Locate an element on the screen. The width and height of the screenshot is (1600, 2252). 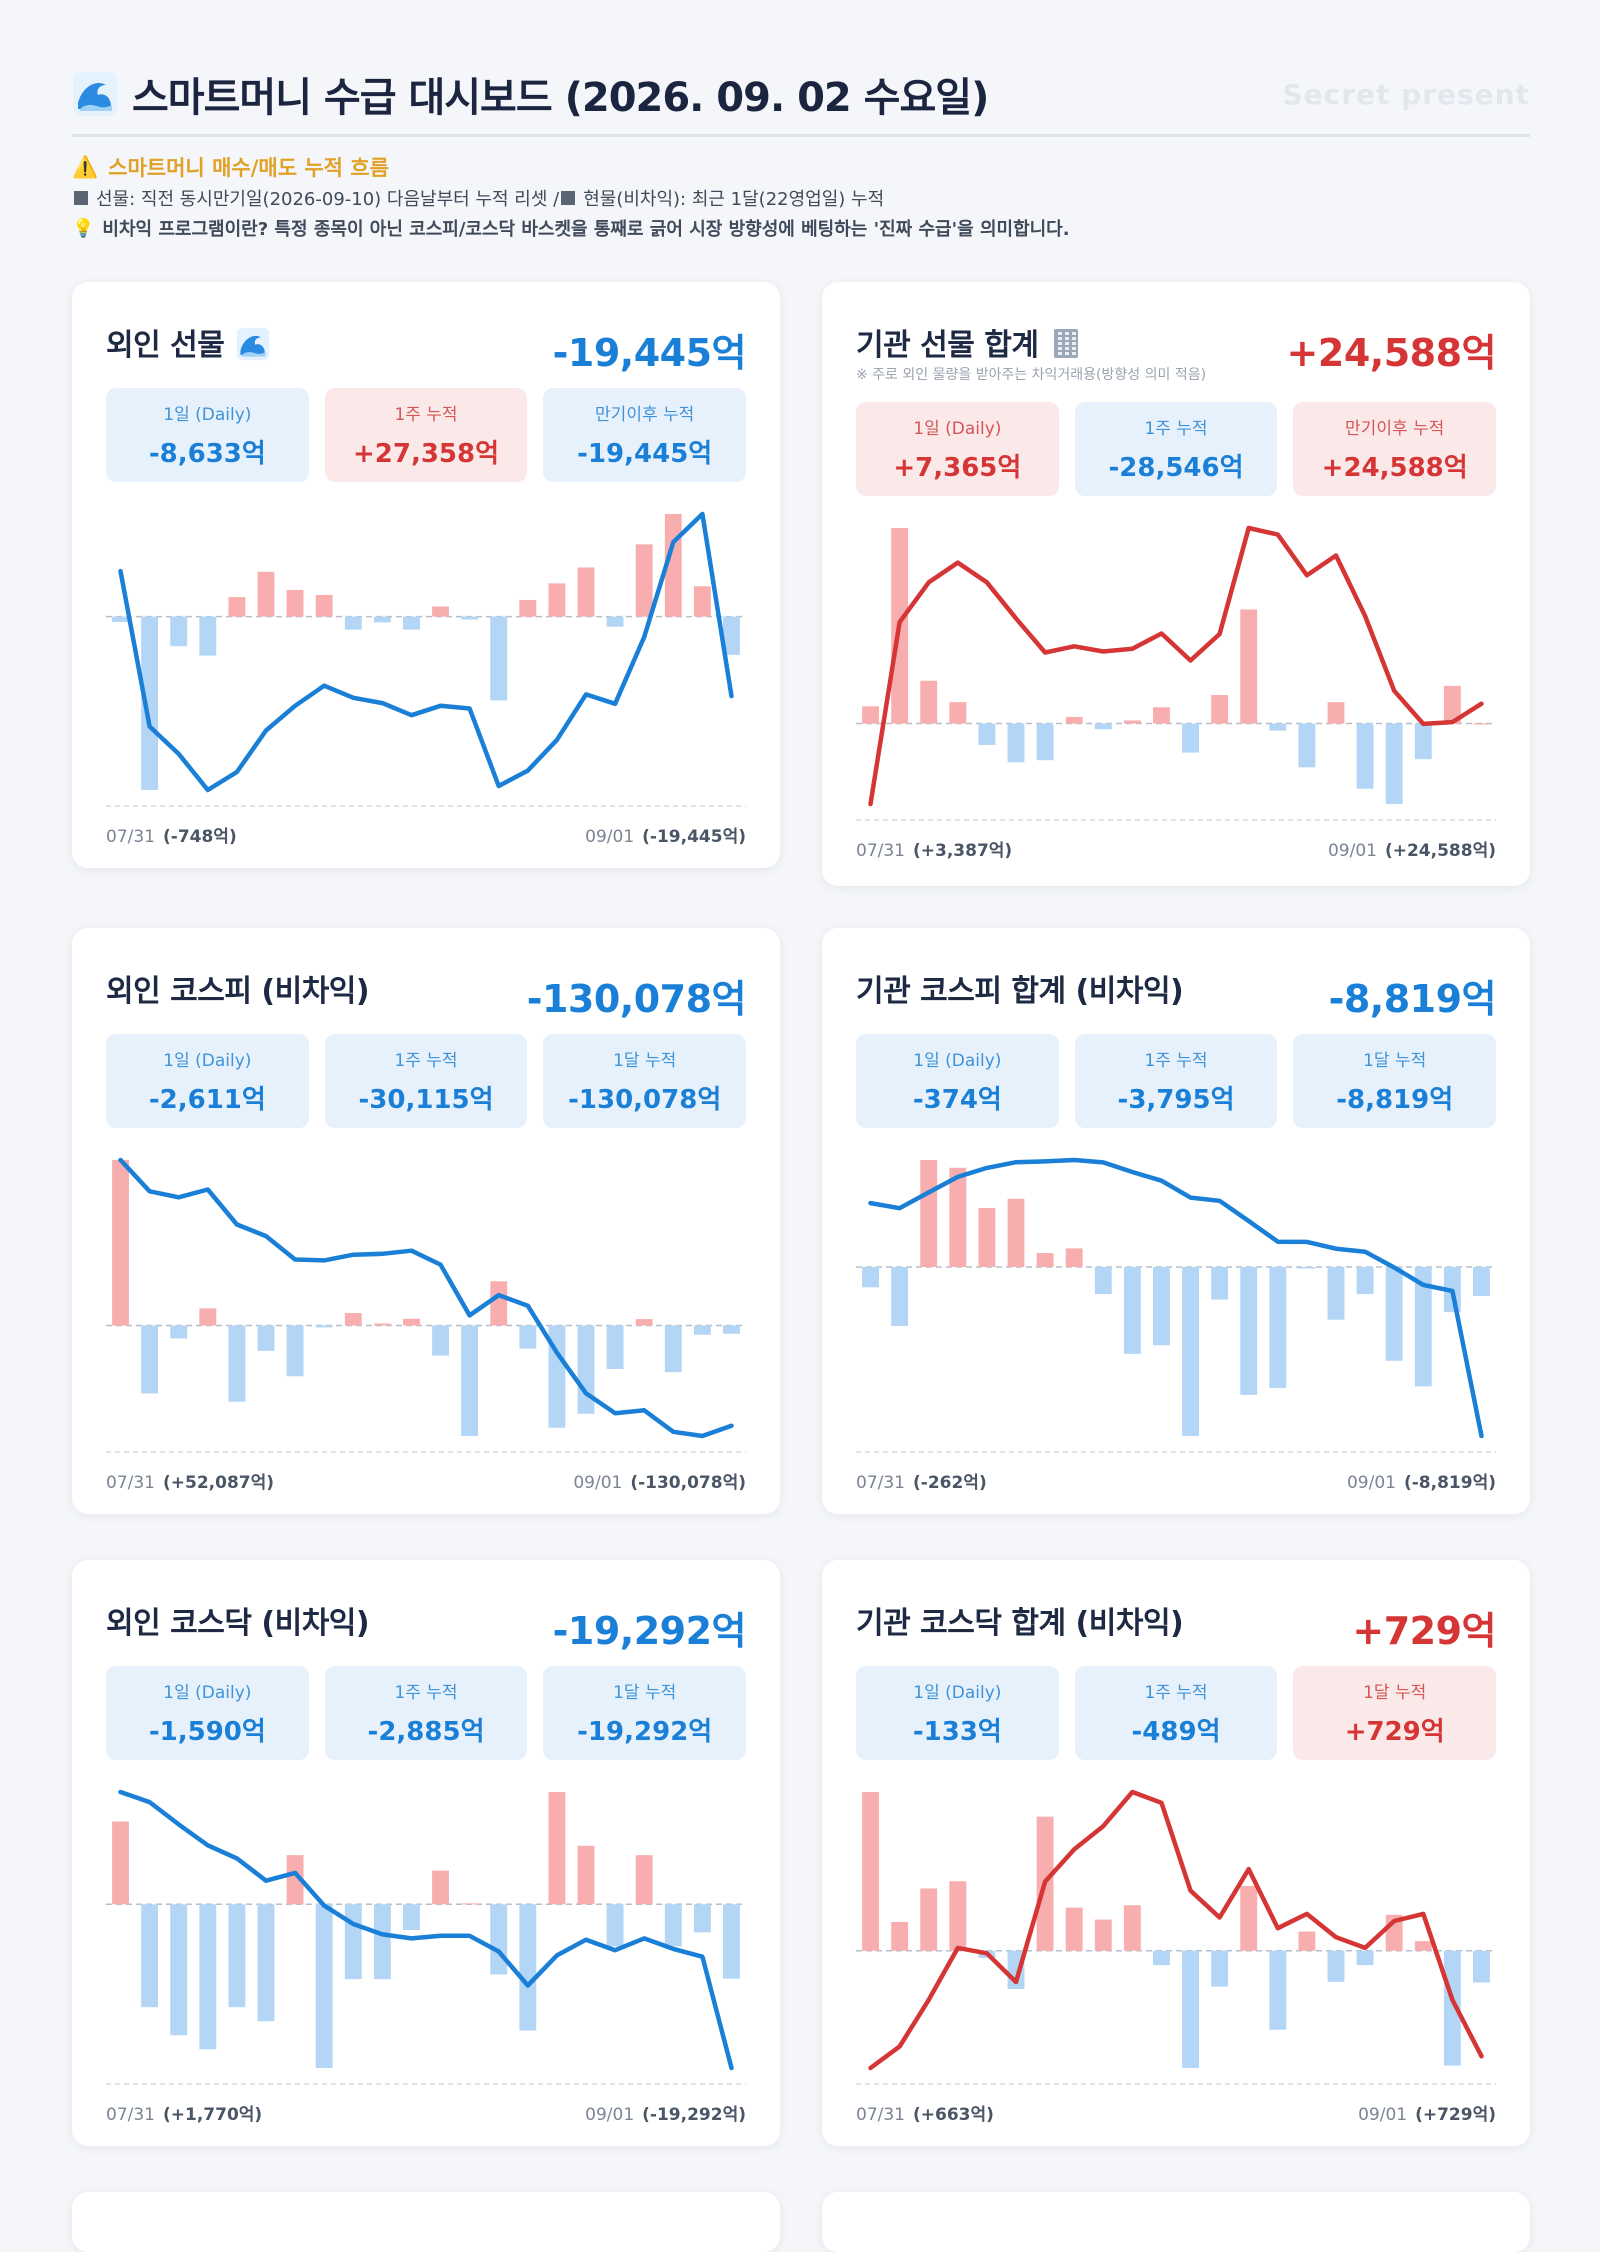
stat-value: +27,358억 is located at coordinates (426, 454).